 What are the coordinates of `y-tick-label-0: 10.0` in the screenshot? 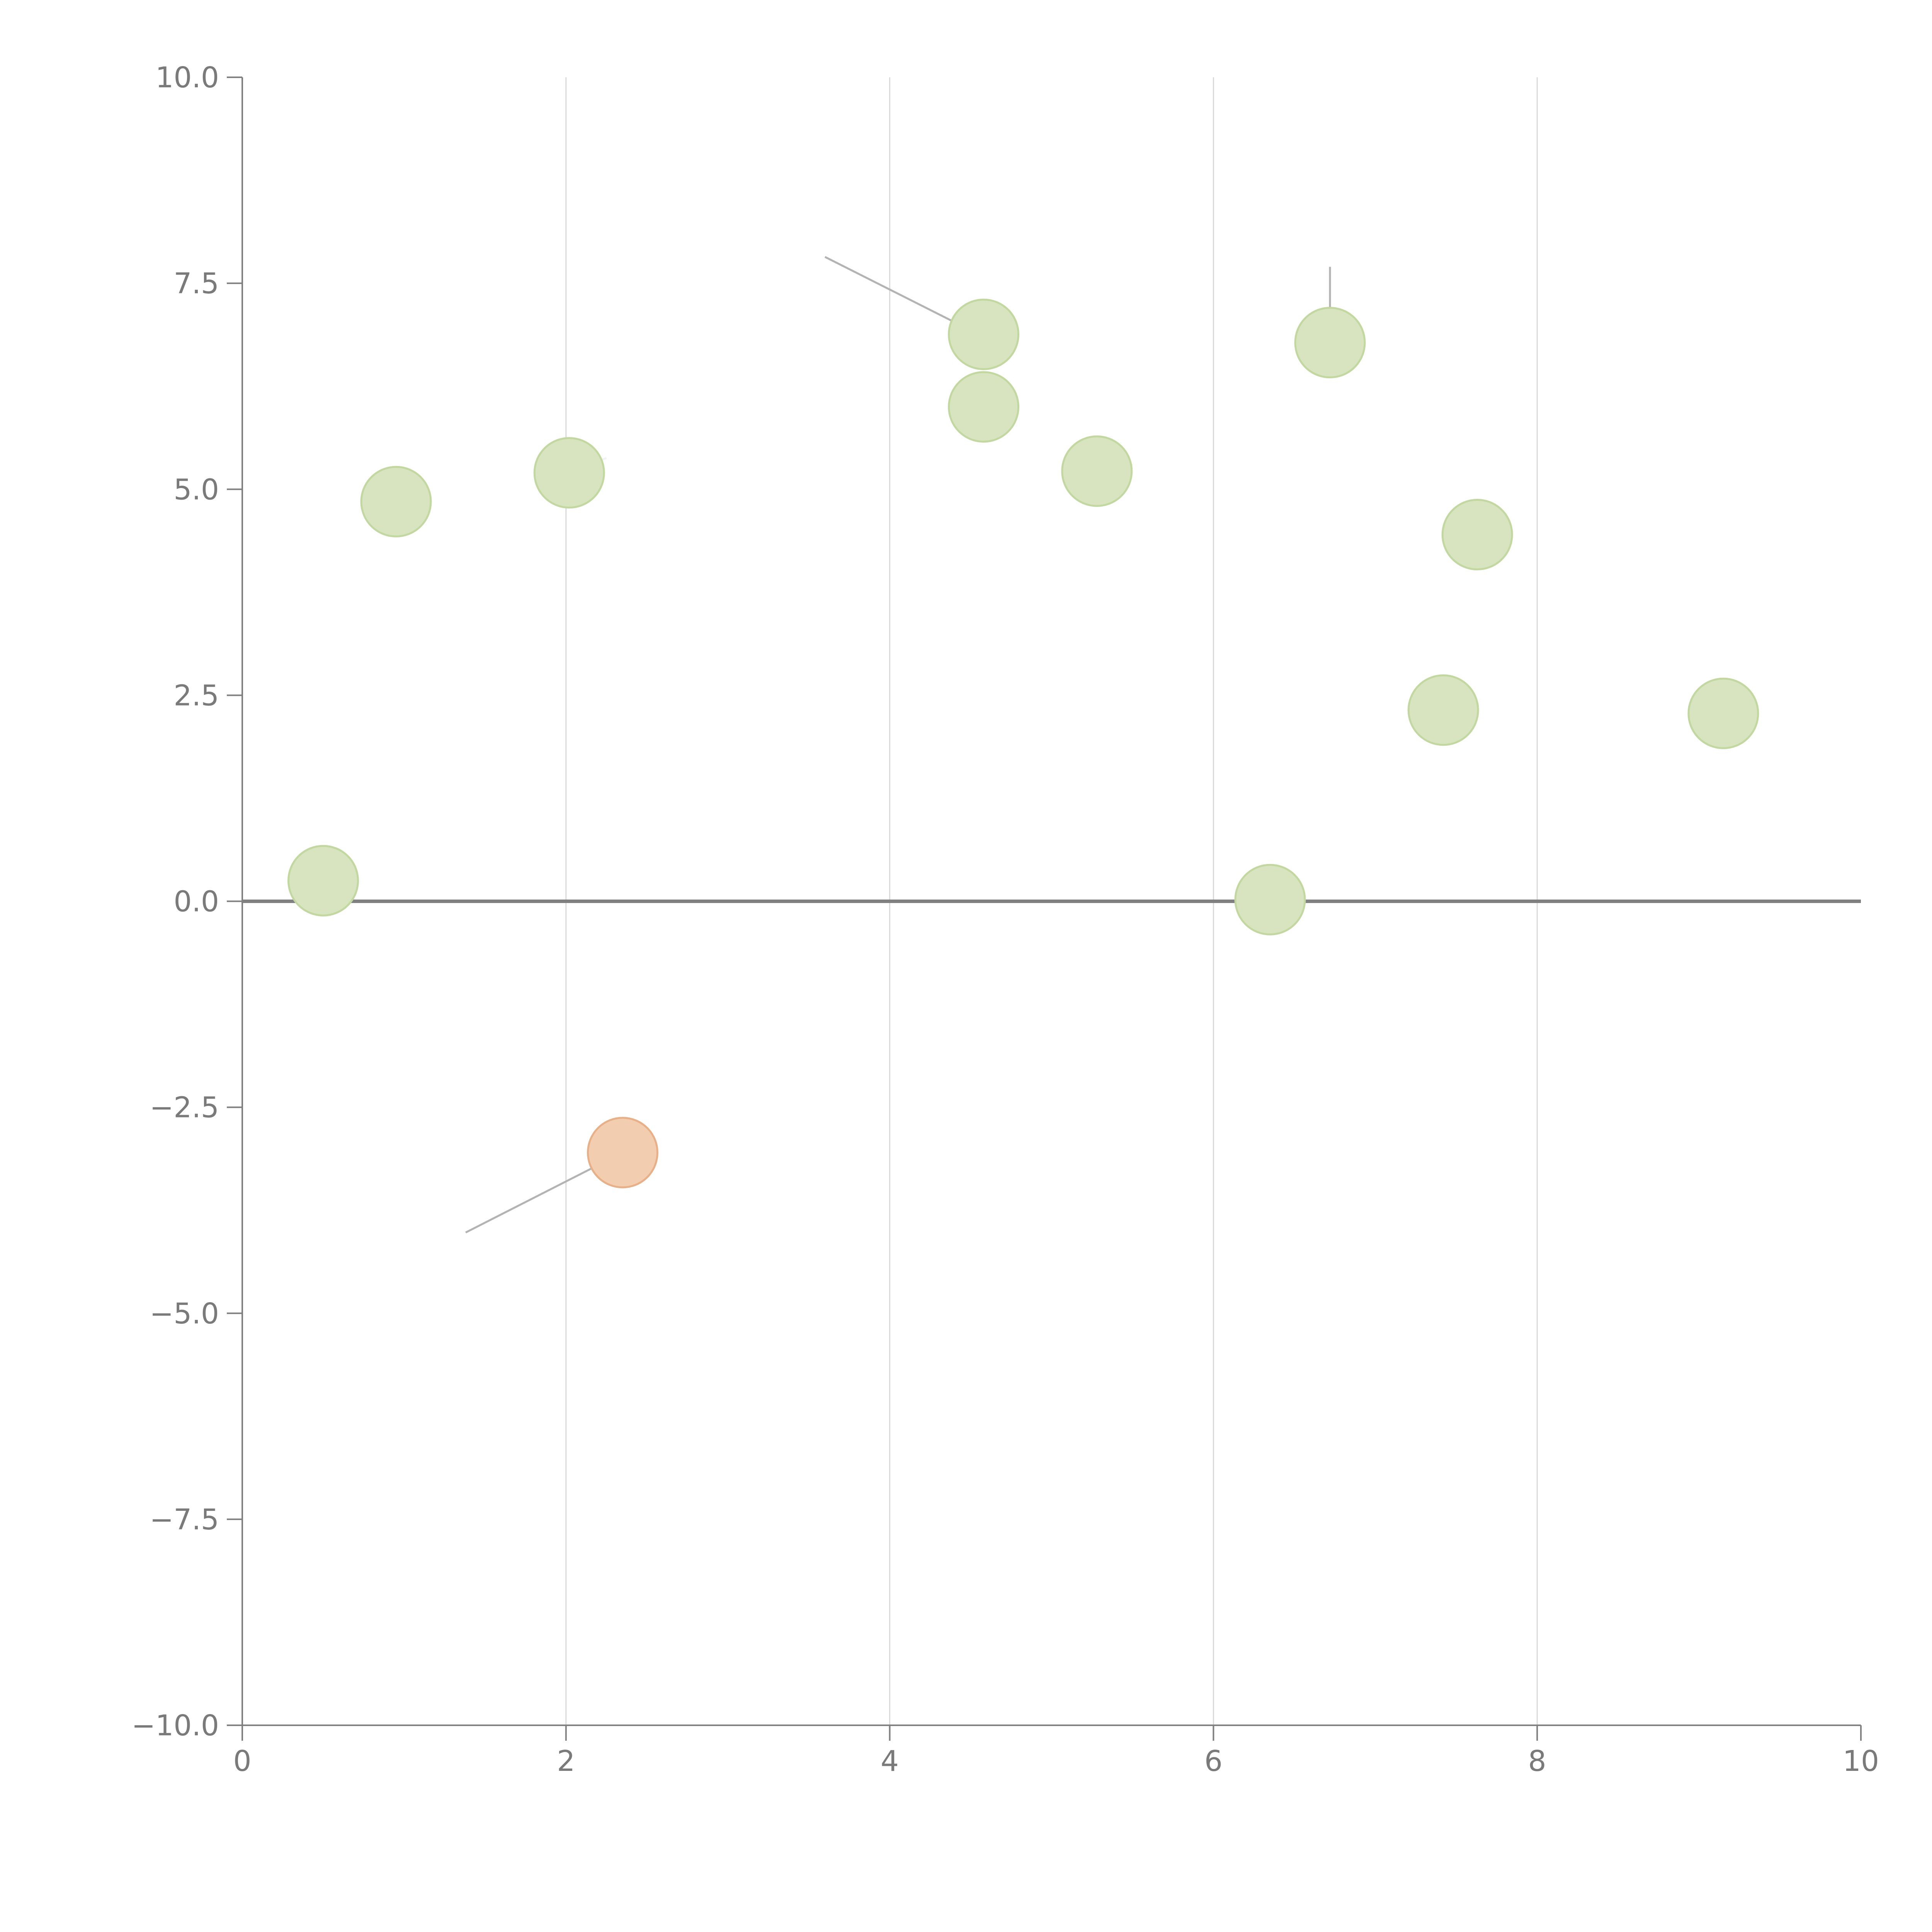 It's located at (187, 78).